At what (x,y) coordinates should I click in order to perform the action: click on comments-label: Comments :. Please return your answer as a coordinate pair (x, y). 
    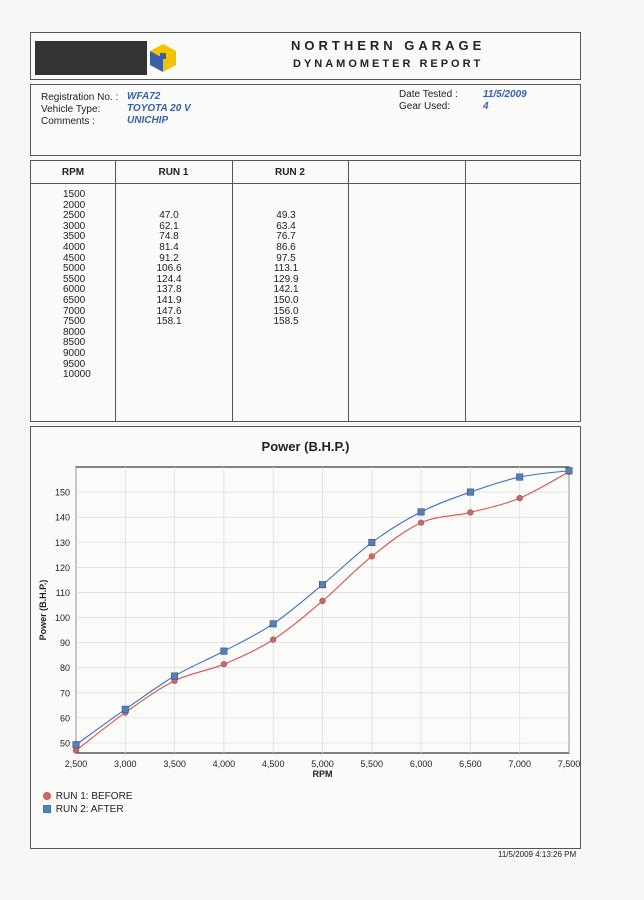
    Looking at the image, I should click on (68, 121).